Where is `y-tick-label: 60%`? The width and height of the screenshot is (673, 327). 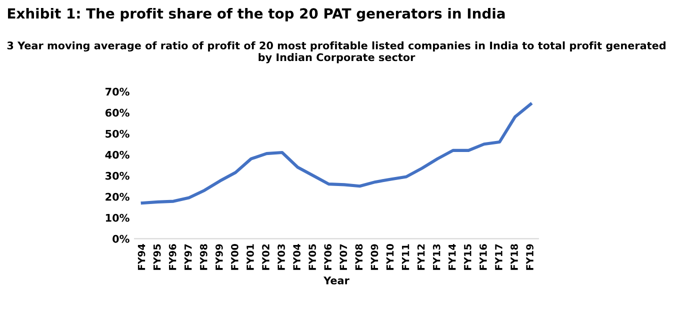
y-tick-label: 60% is located at coordinates (117, 112).